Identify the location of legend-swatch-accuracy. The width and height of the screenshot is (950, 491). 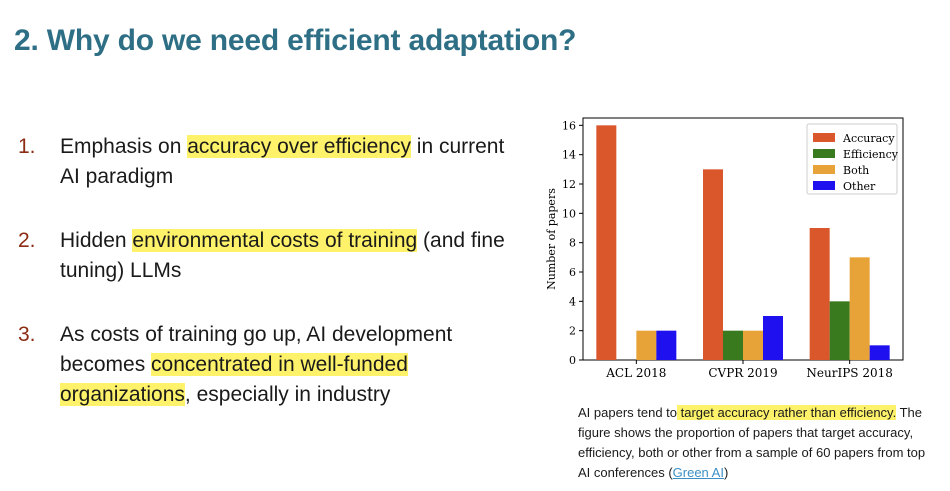
(824, 137).